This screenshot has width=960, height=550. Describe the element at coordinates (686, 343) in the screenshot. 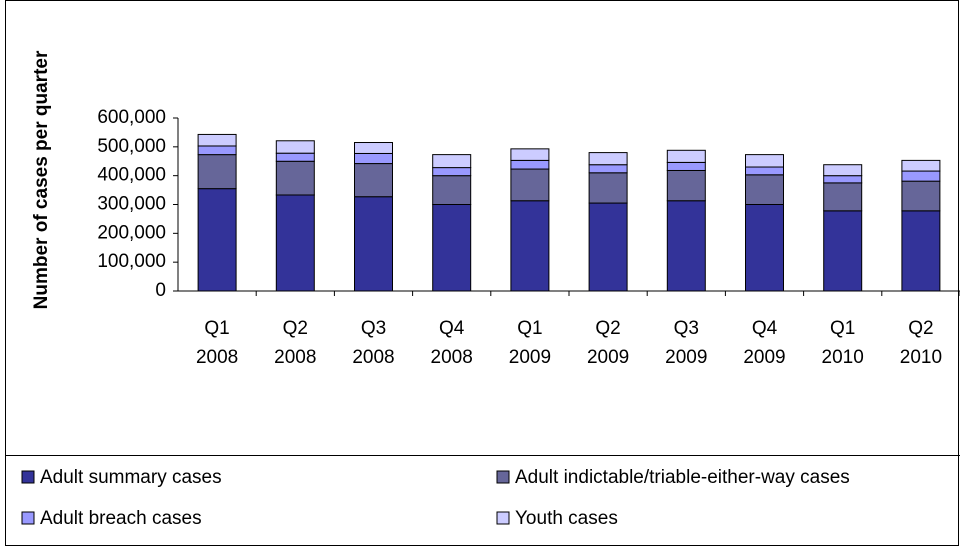

I see `x-tick-label: Q3 2009` at that location.